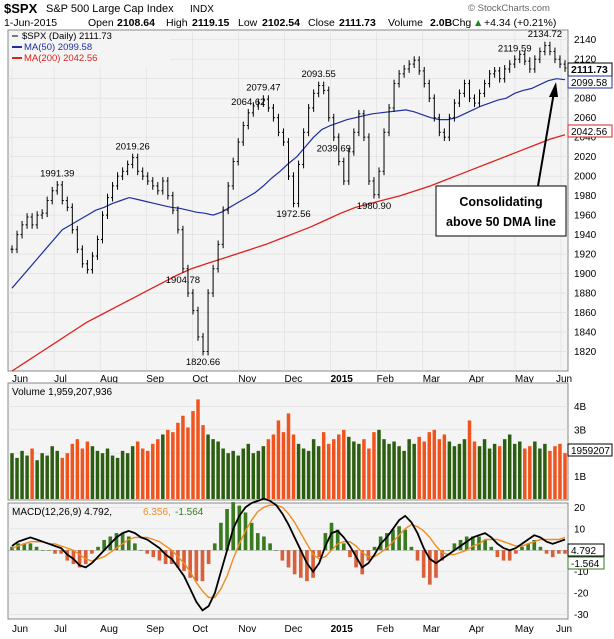 Image resolution: width=614 pixels, height=639 pixels. I want to click on ma200-tag: 2042.56, so click(589, 132).